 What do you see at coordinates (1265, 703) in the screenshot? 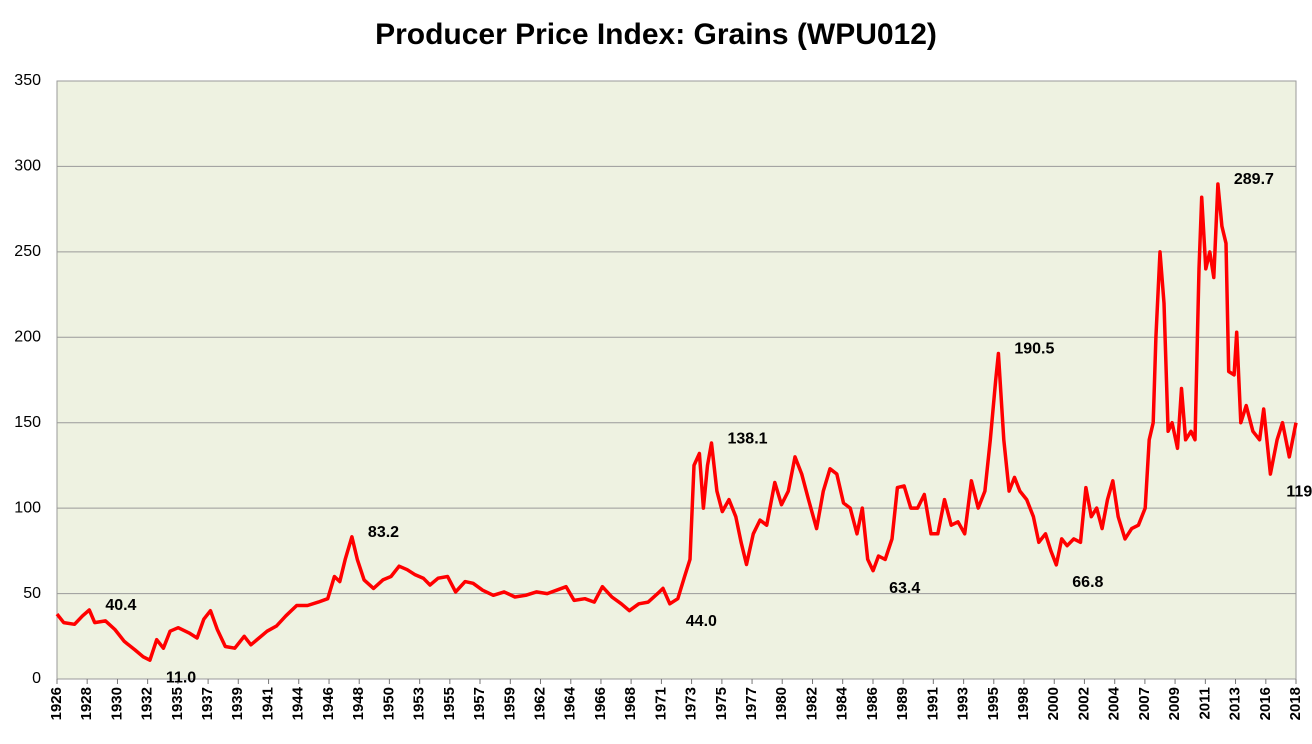
I see `x-tick-label: 2016` at bounding box center [1265, 703].